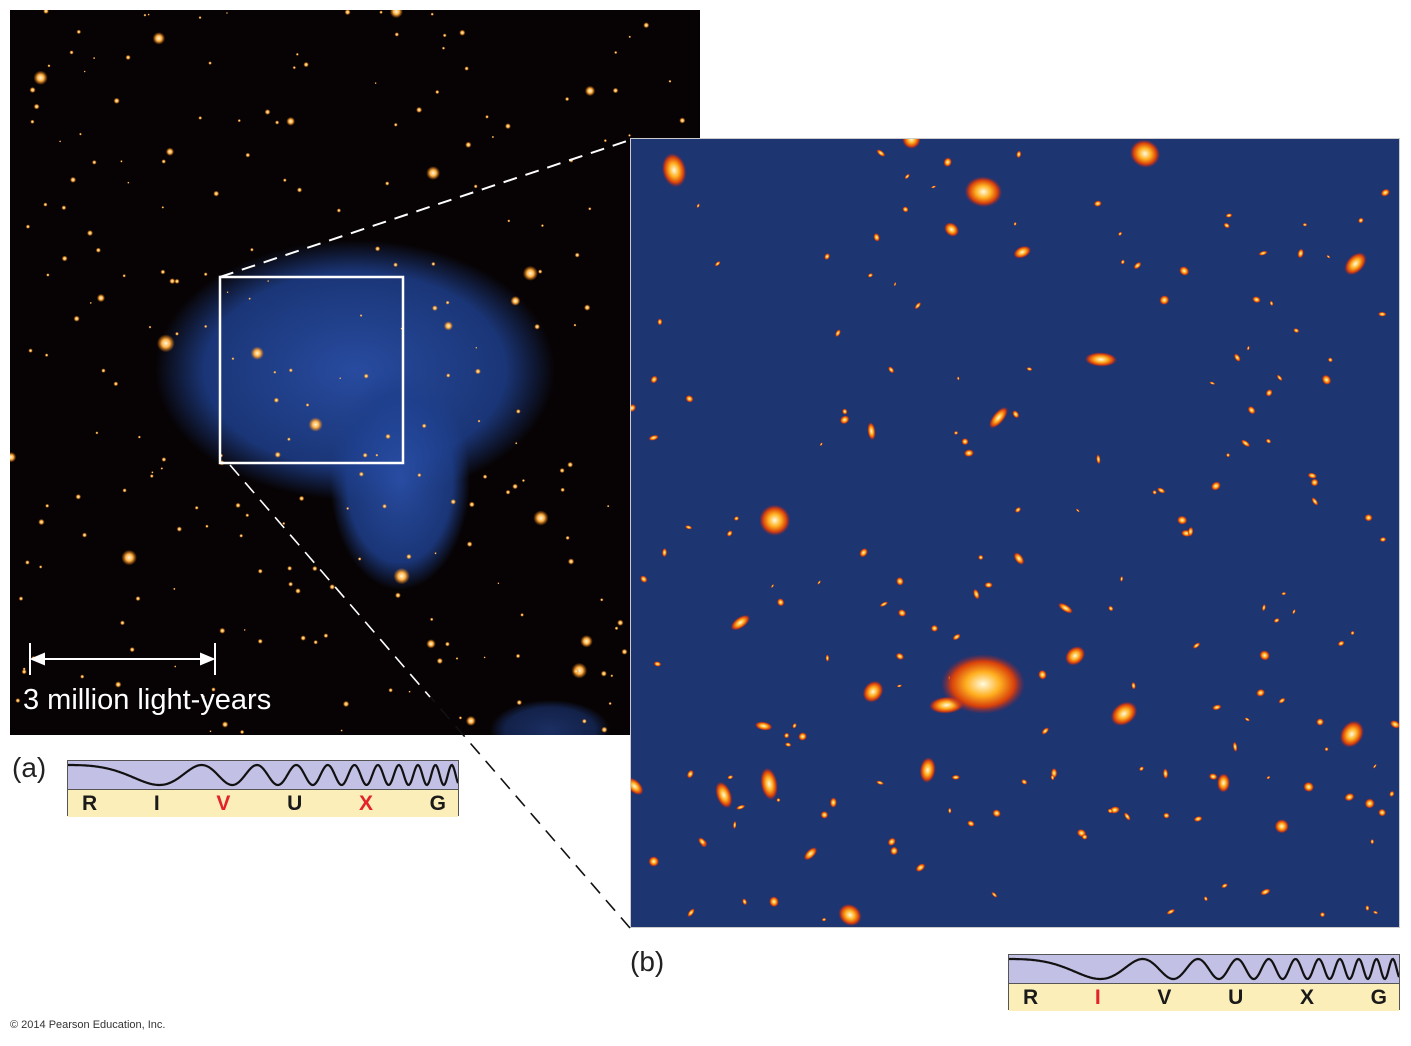  I want to click on wavelength-wave-icon, so click(263, 775).